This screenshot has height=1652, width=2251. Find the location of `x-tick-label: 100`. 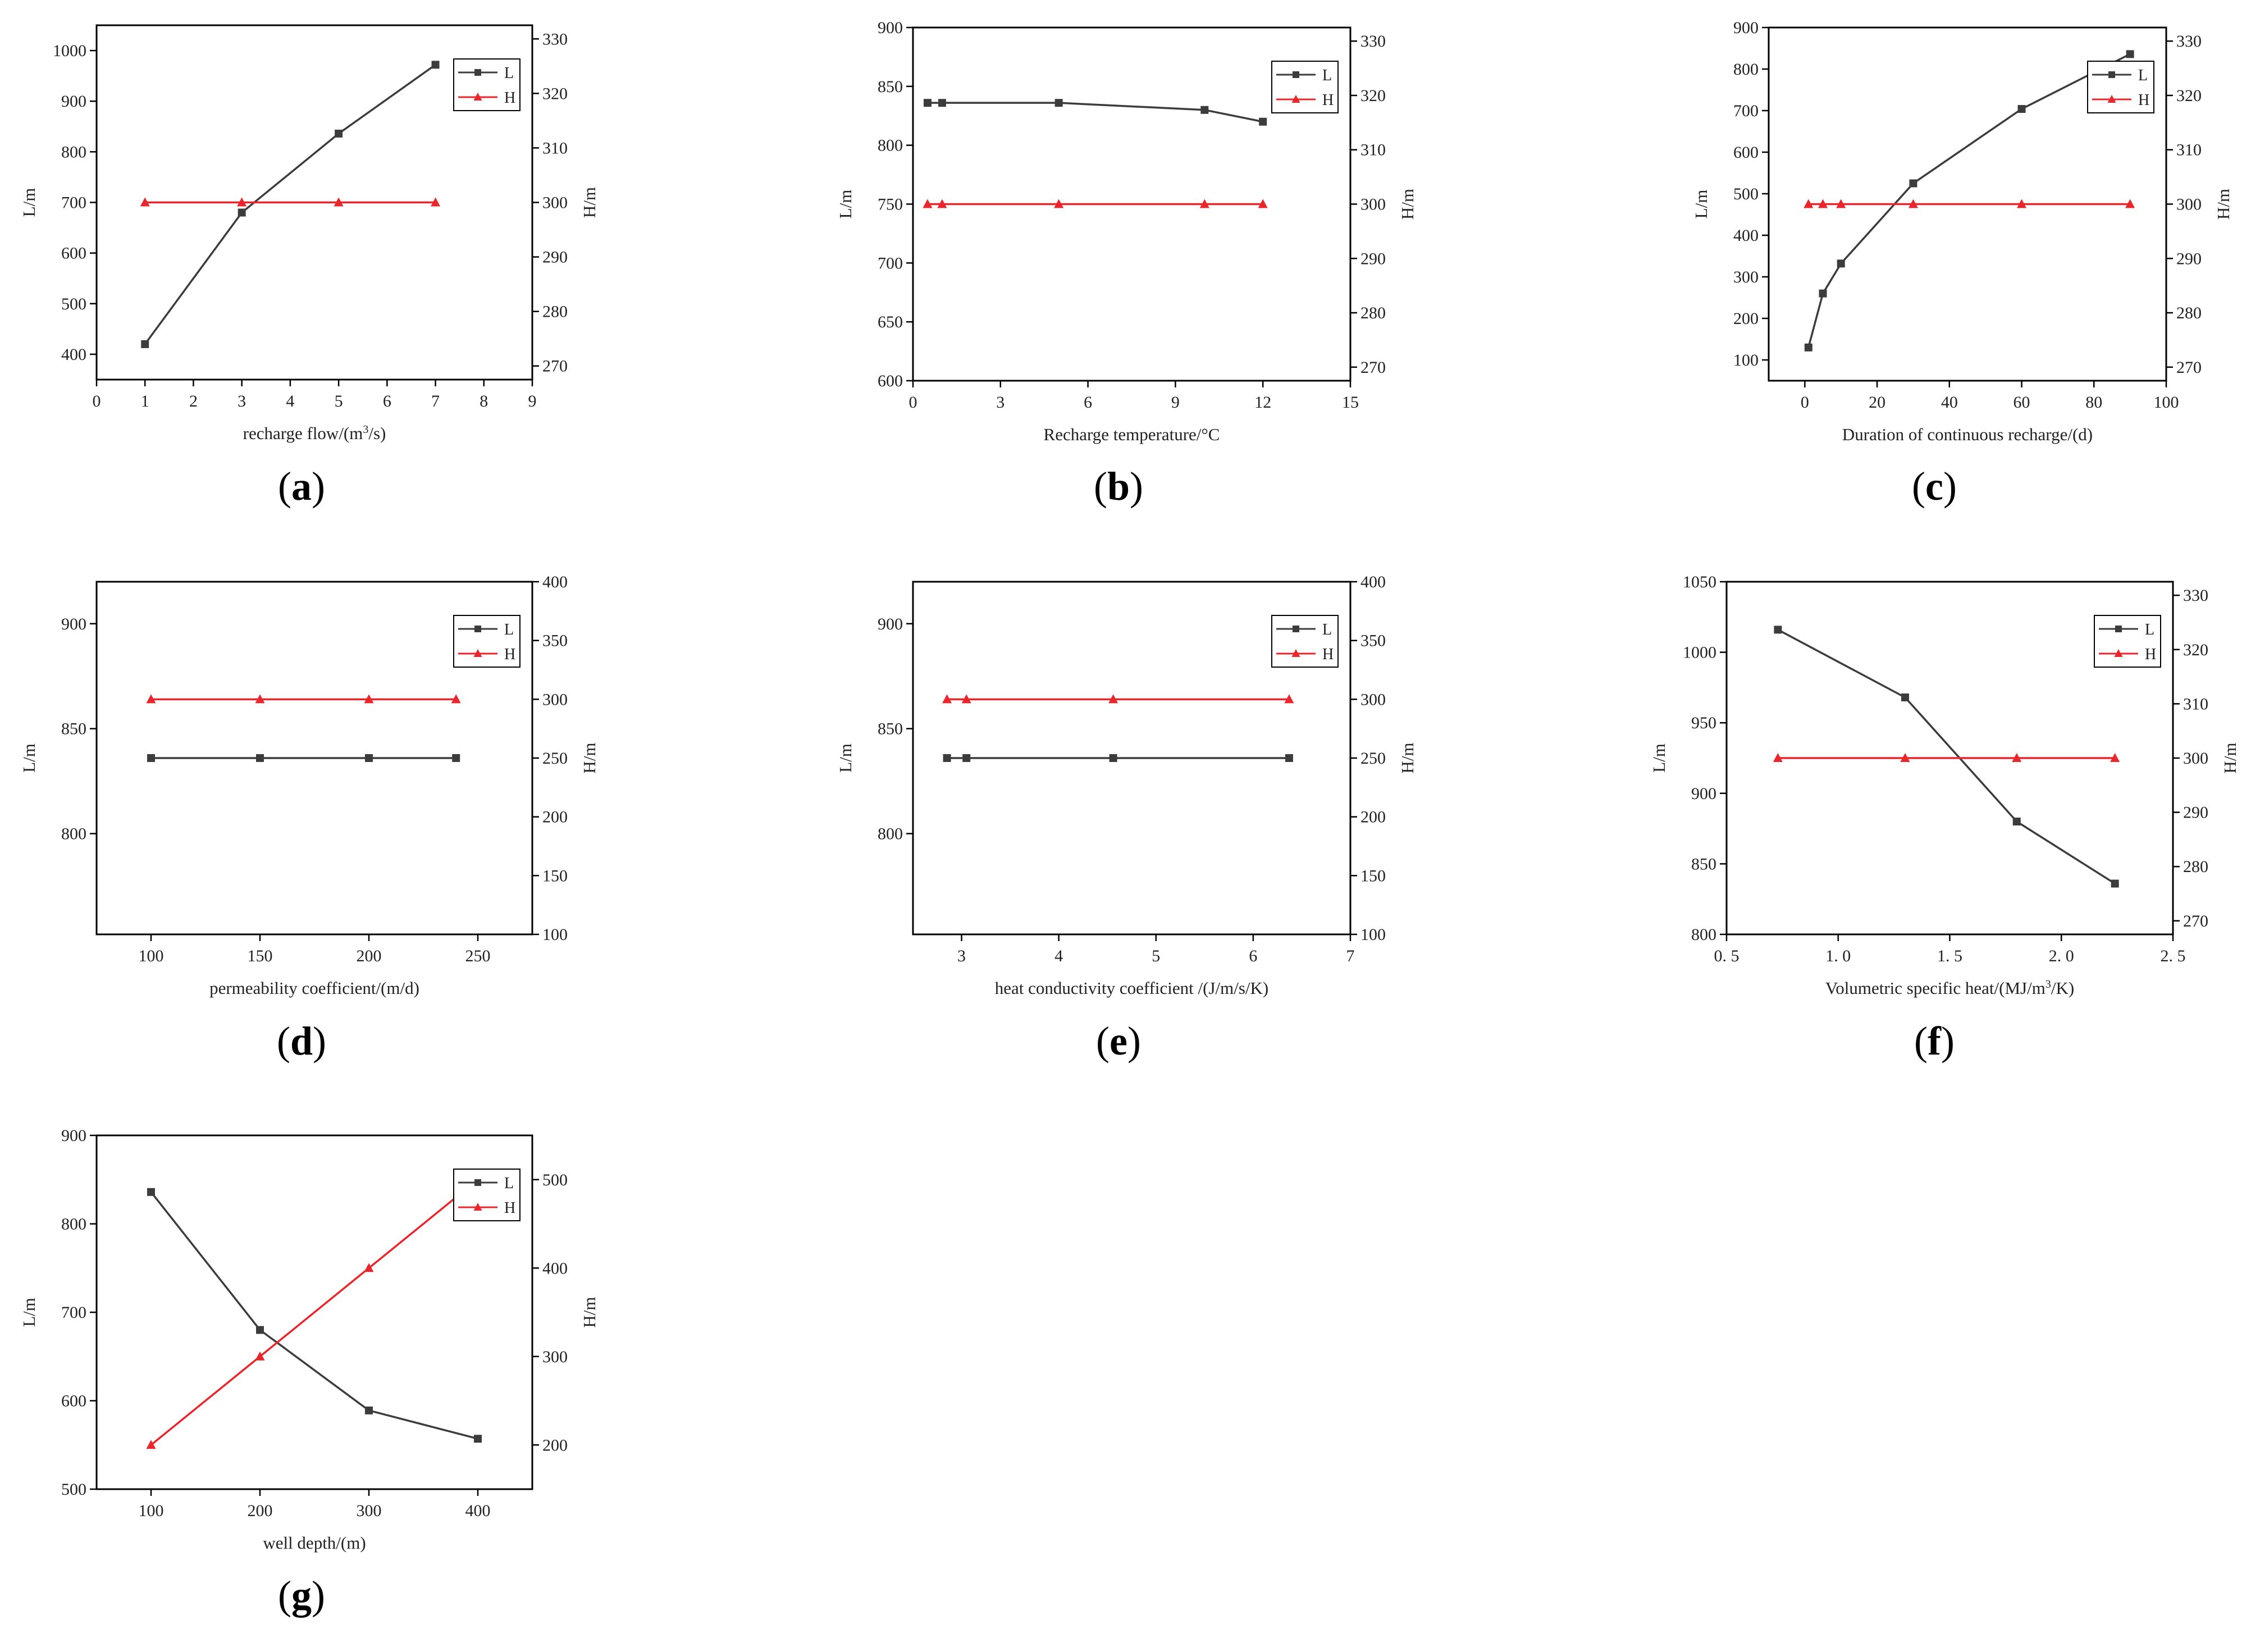

x-tick-label: 100 is located at coordinates (2166, 402).